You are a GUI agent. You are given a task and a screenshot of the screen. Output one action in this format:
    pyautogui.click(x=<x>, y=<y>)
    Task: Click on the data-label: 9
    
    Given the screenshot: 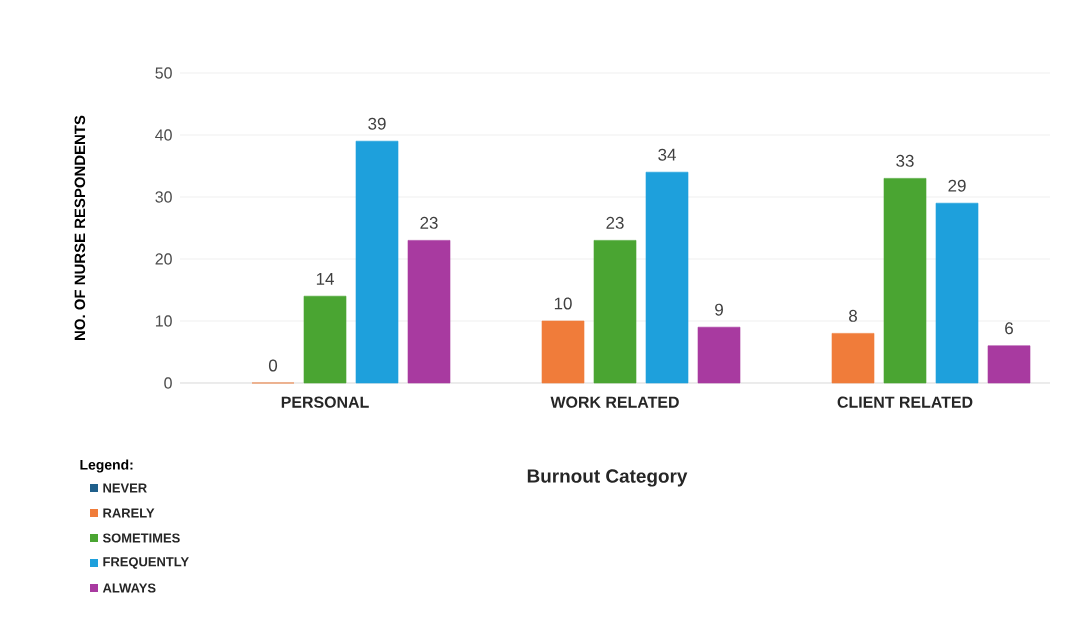 What is the action you would take?
    pyautogui.click(x=719, y=309)
    